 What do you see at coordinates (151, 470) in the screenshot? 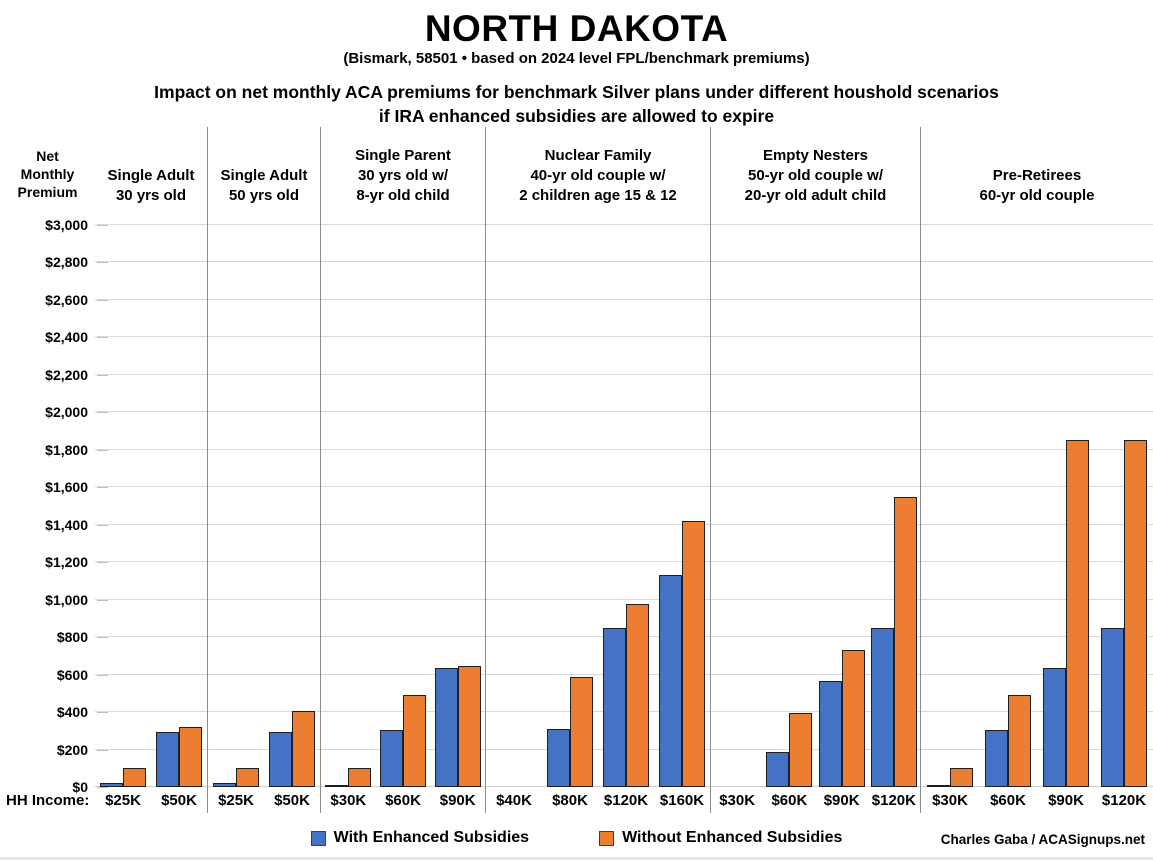
I see `scenario-group: Single Adult 30 yrs old $25K $50K` at bounding box center [151, 470].